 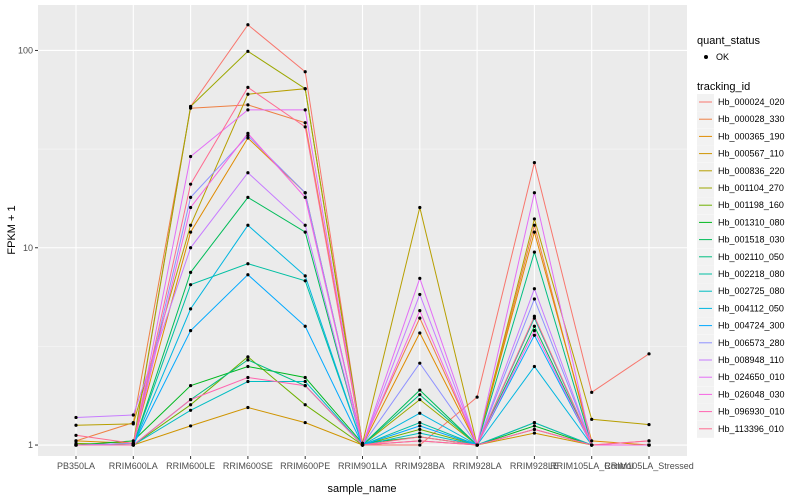 I want to click on legend-label-Hb_002218_080: Hb_002218_080, so click(x=751, y=274).